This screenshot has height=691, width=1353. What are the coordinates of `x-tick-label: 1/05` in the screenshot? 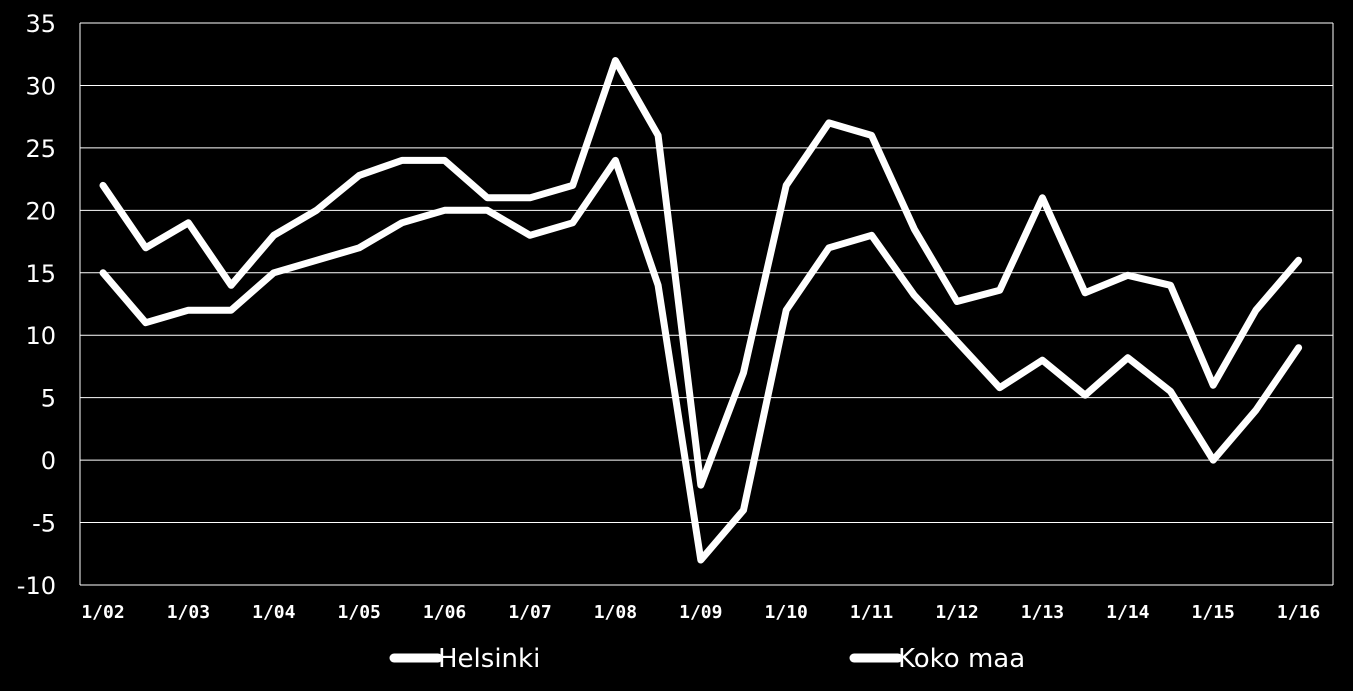 It's located at (359, 612).